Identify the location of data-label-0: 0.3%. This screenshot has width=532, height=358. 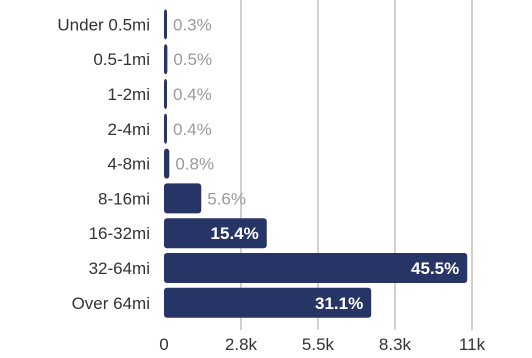
(192, 24).